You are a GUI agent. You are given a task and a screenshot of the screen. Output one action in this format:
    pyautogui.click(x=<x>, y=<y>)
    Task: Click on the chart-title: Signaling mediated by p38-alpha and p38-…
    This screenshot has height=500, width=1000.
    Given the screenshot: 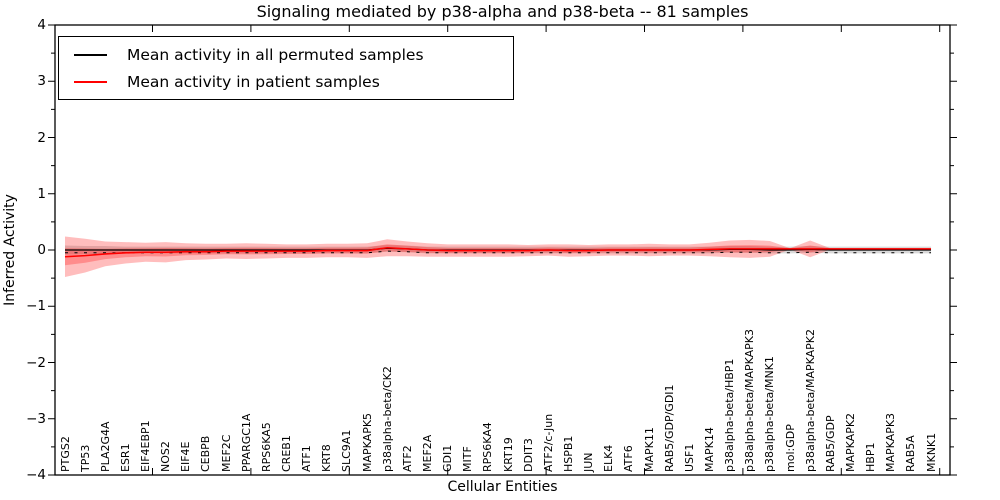 What is the action you would take?
    pyautogui.click(x=502, y=11)
    